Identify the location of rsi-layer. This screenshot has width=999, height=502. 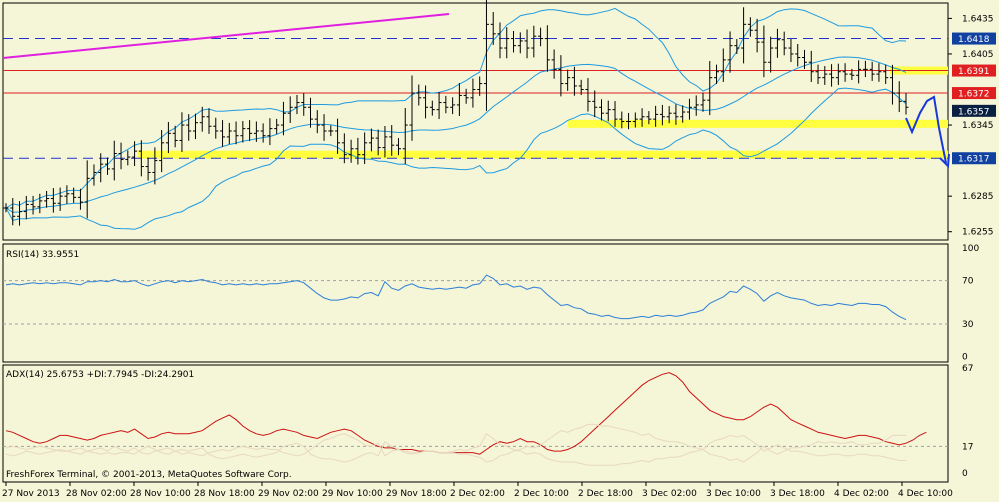
(475, 299).